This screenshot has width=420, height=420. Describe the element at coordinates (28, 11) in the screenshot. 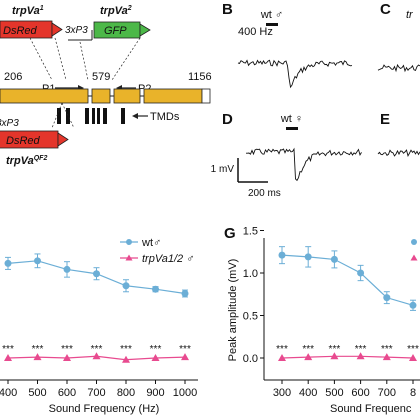

I see `construct-1-label: trpVa1` at that location.